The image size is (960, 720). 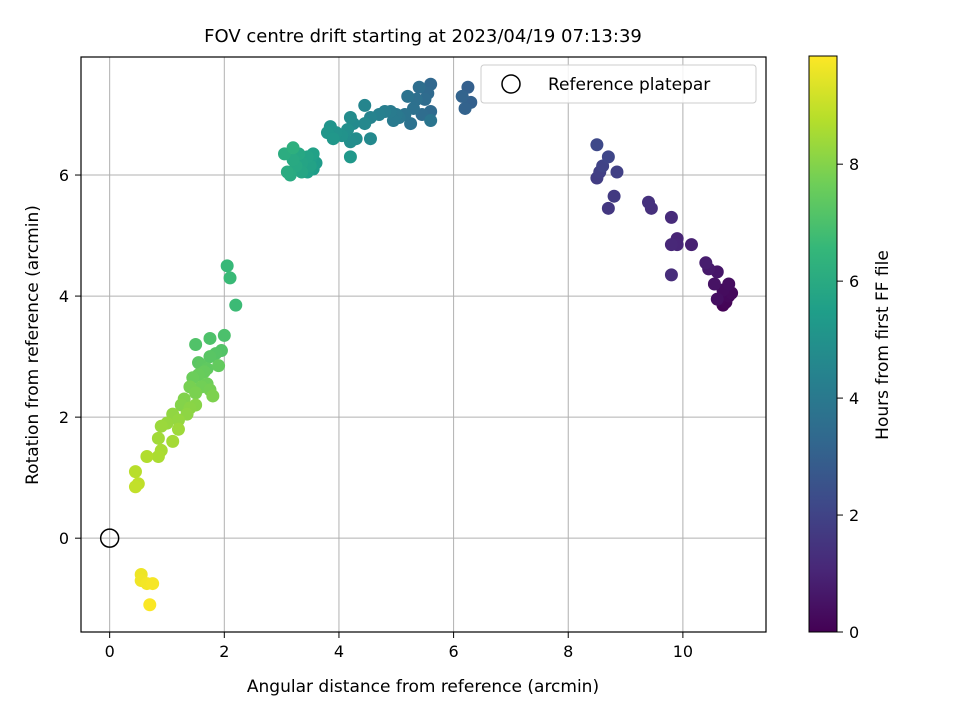 I want to click on x-axis-ticks: 0 2 4 6 8 10, so click(x=399, y=646).